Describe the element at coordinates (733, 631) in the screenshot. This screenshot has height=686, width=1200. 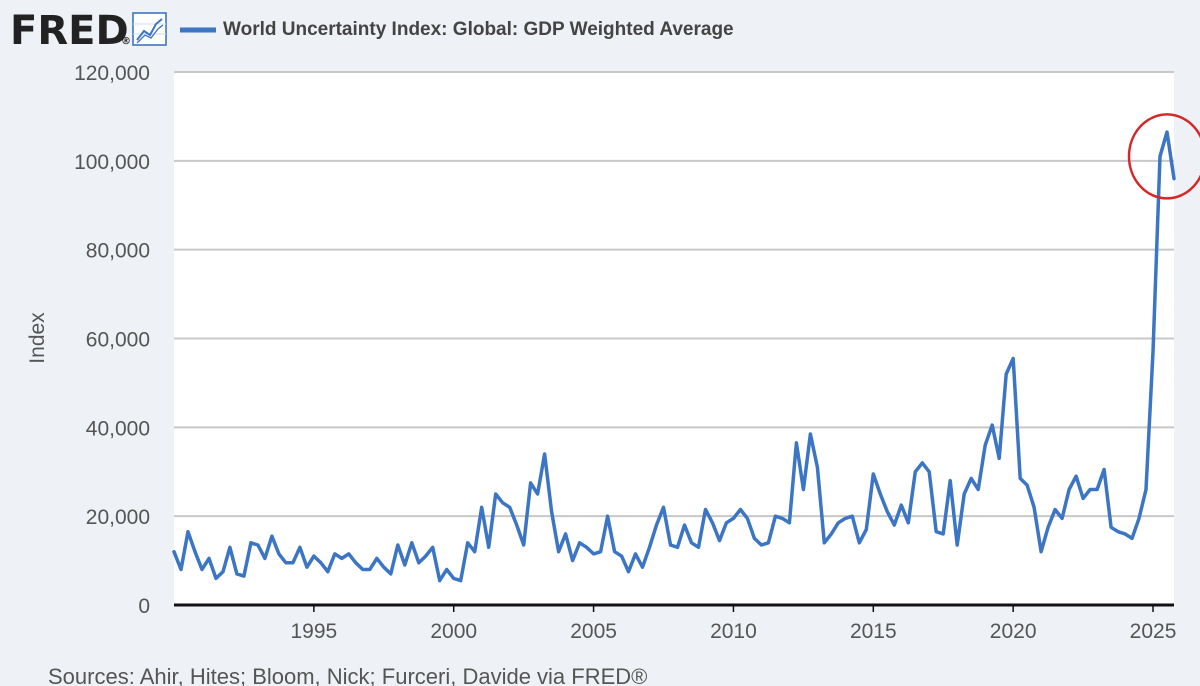
I see `x-tick-label: 2010` at that location.